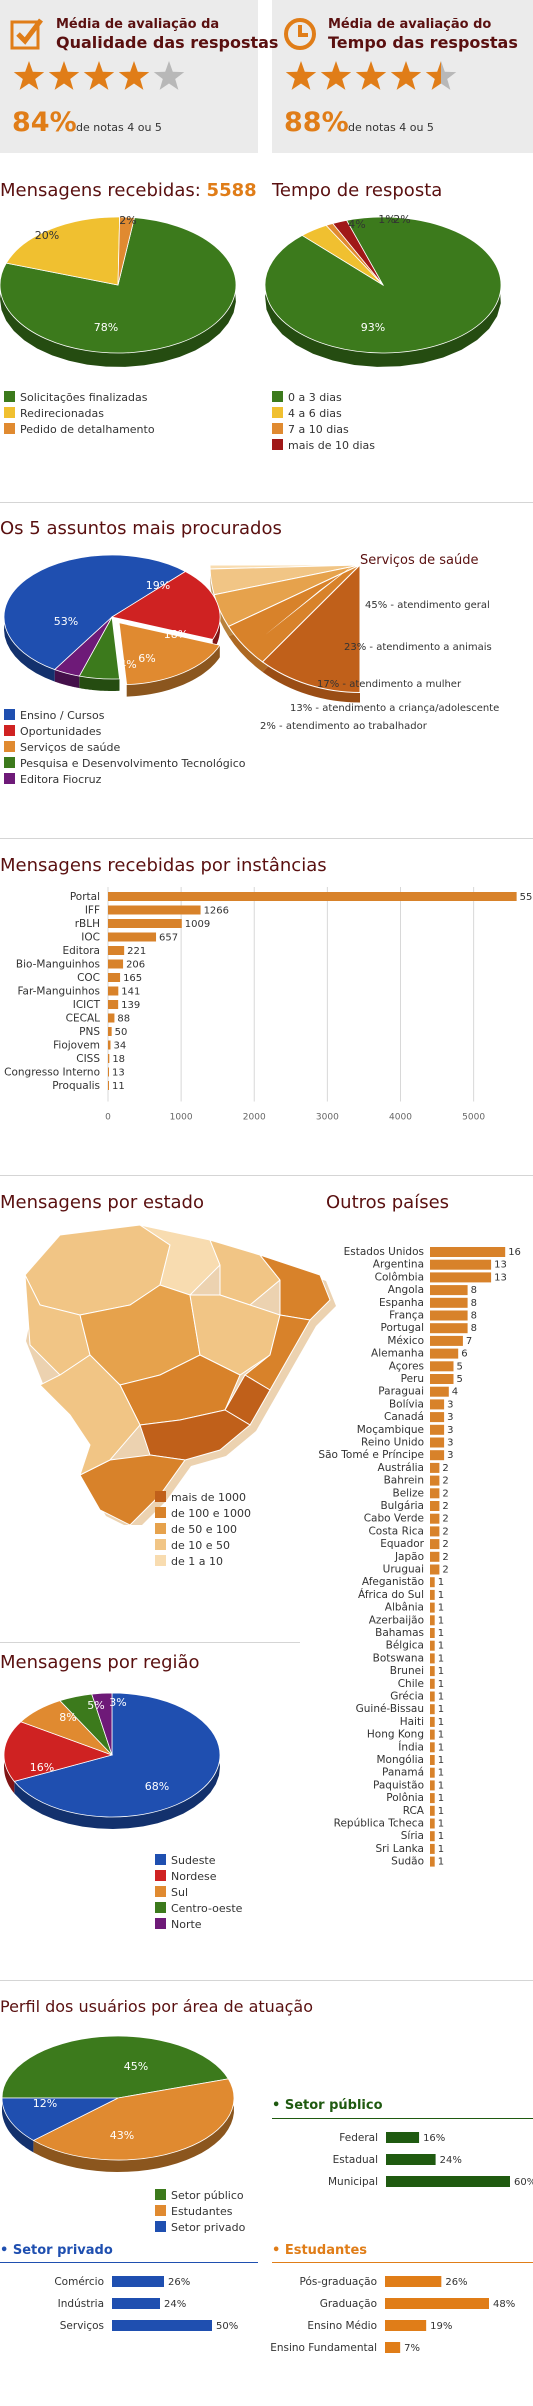 This screenshot has width=533, height=2406. Describe the element at coordinates (404, 1608) in the screenshot. I see `country-label: Albânia` at that location.